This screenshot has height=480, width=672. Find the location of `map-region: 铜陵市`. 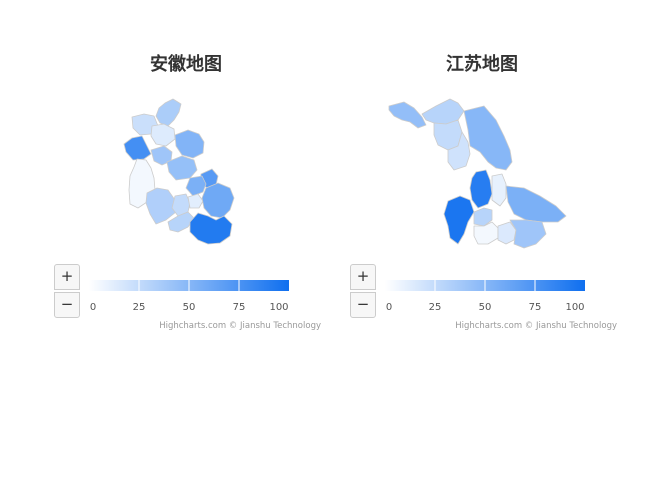

map-region: 铜陵市 is located at coordinates (195, 201).